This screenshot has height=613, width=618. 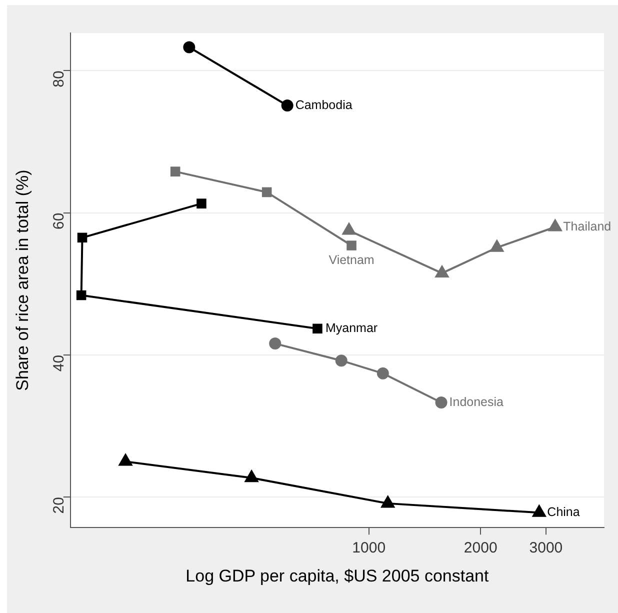 I want to click on y-tick-label: 60, so click(x=59, y=221).